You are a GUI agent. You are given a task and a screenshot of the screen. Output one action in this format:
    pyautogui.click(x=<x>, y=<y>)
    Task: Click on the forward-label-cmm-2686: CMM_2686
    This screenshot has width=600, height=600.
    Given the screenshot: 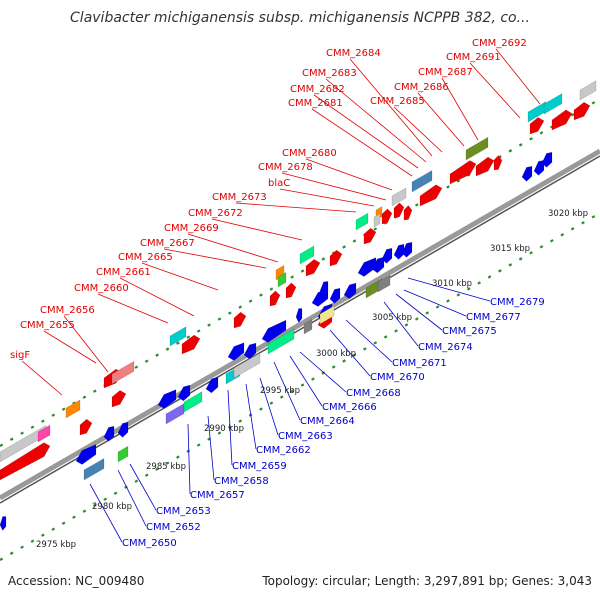 What is the action you would take?
    pyautogui.click(x=421, y=87)
    